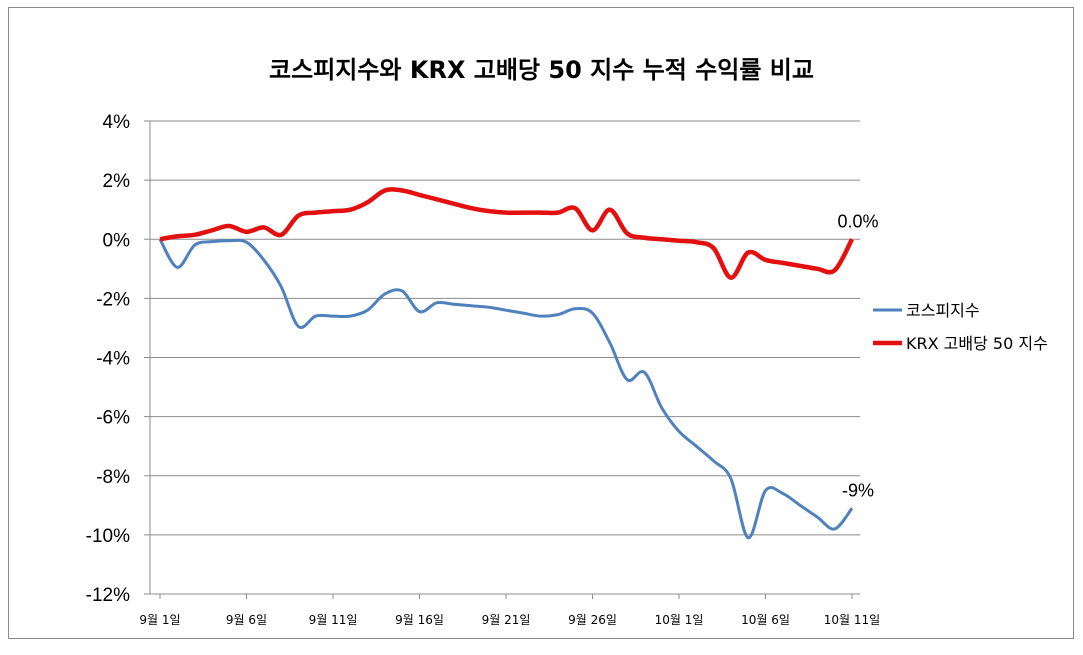 This screenshot has height=655, width=1083. Describe the element at coordinates (857, 221) in the screenshot. I see `end-value-label-krx-high-dividend-50: 0.0%` at that location.